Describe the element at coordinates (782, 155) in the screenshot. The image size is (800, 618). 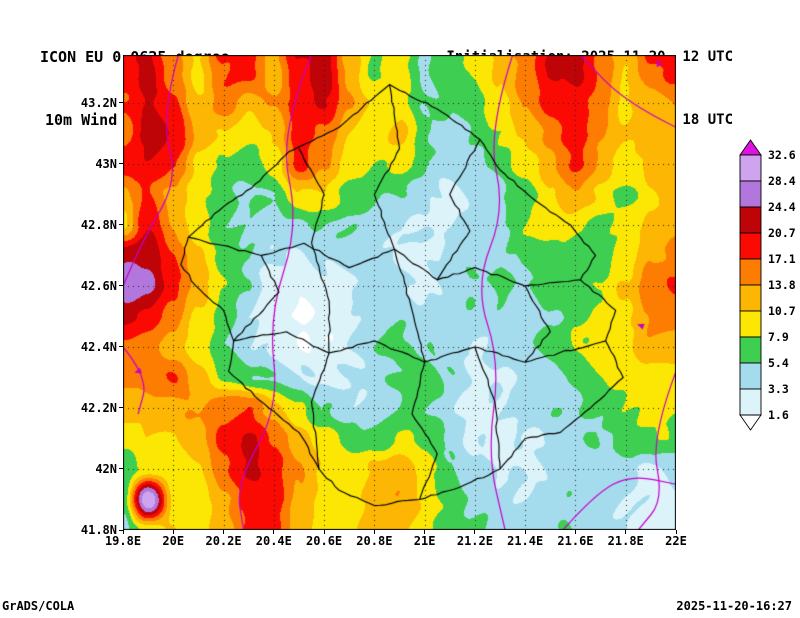
I see `colorbar-level-label: 32.6` at that location.